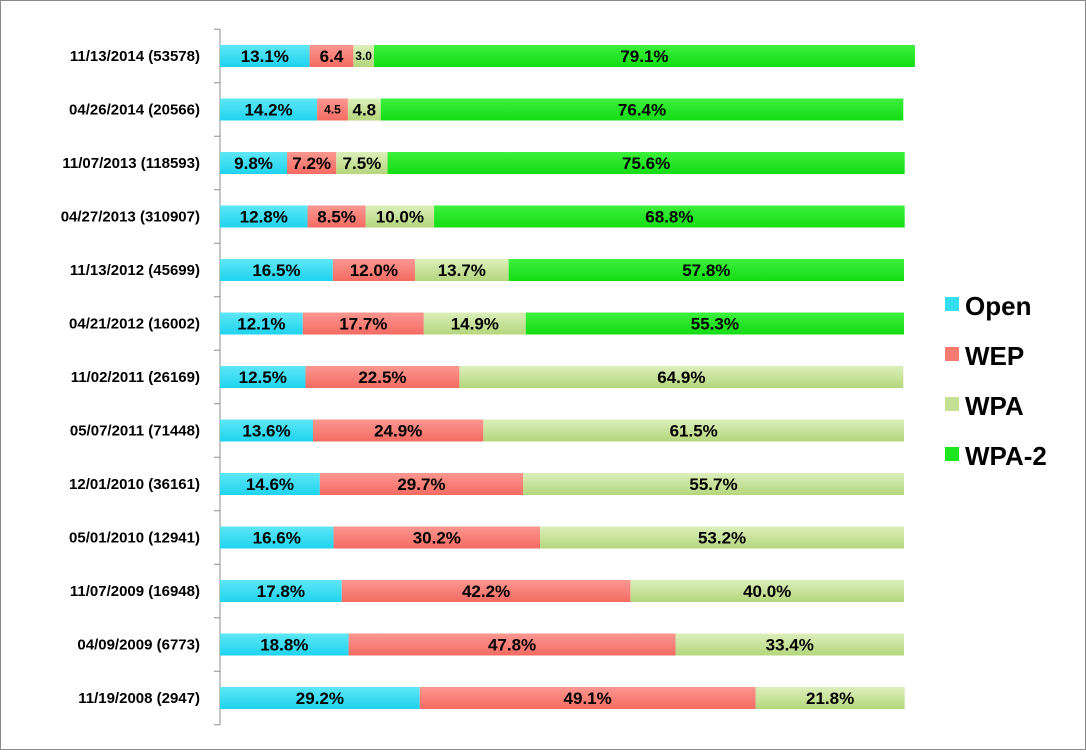  What do you see at coordinates (135, 270) in the screenshot?
I see `y-tick-label: 11/13/2012 (45699)` at bounding box center [135, 270].